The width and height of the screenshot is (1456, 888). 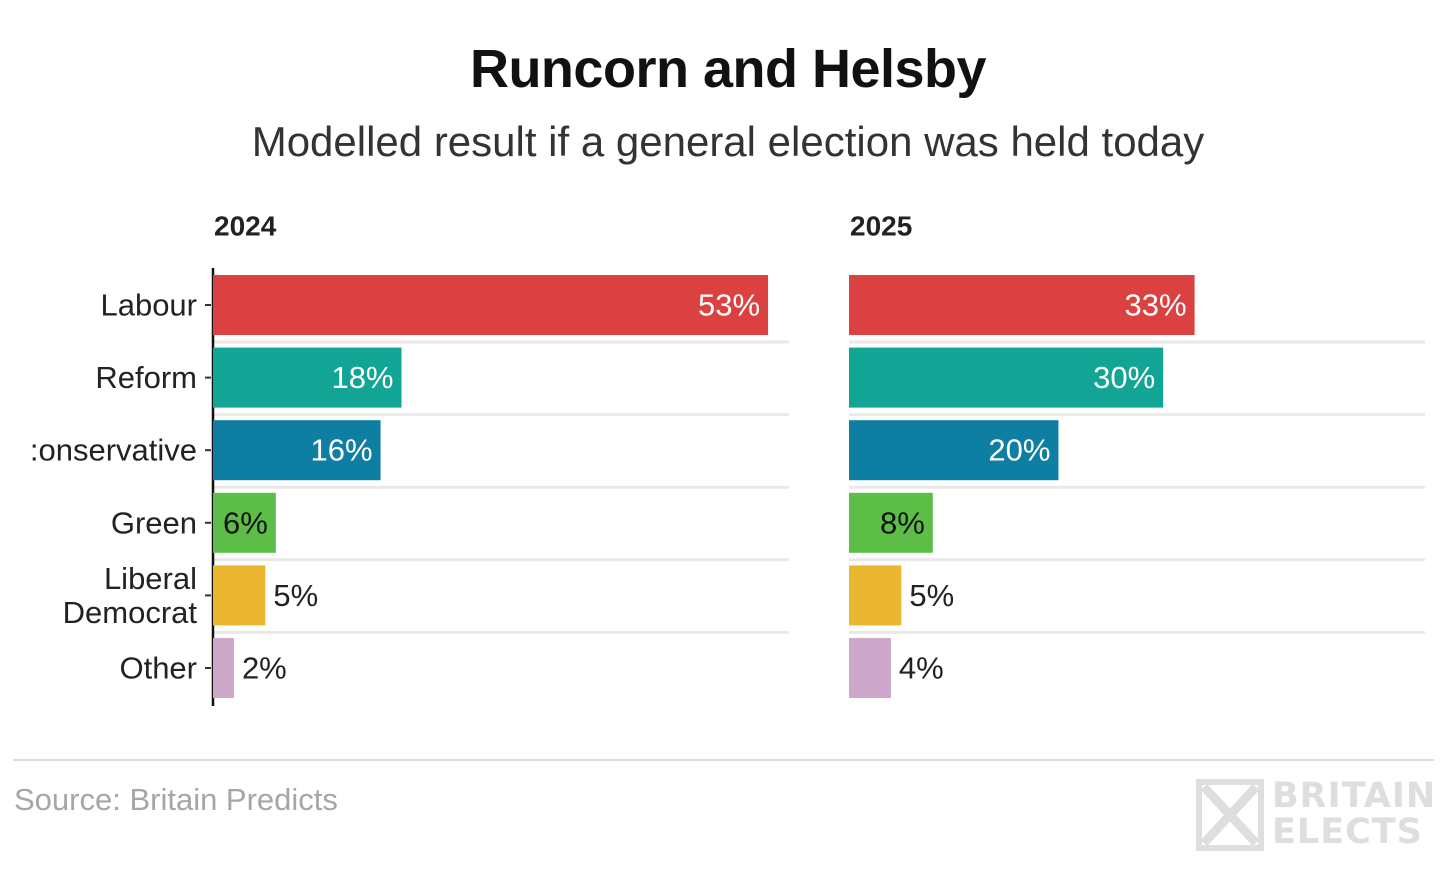 What do you see at coordinates (264, 668) in the screenshot?
I see `bar-value-label: 2%` at bounding box center [264, 668].